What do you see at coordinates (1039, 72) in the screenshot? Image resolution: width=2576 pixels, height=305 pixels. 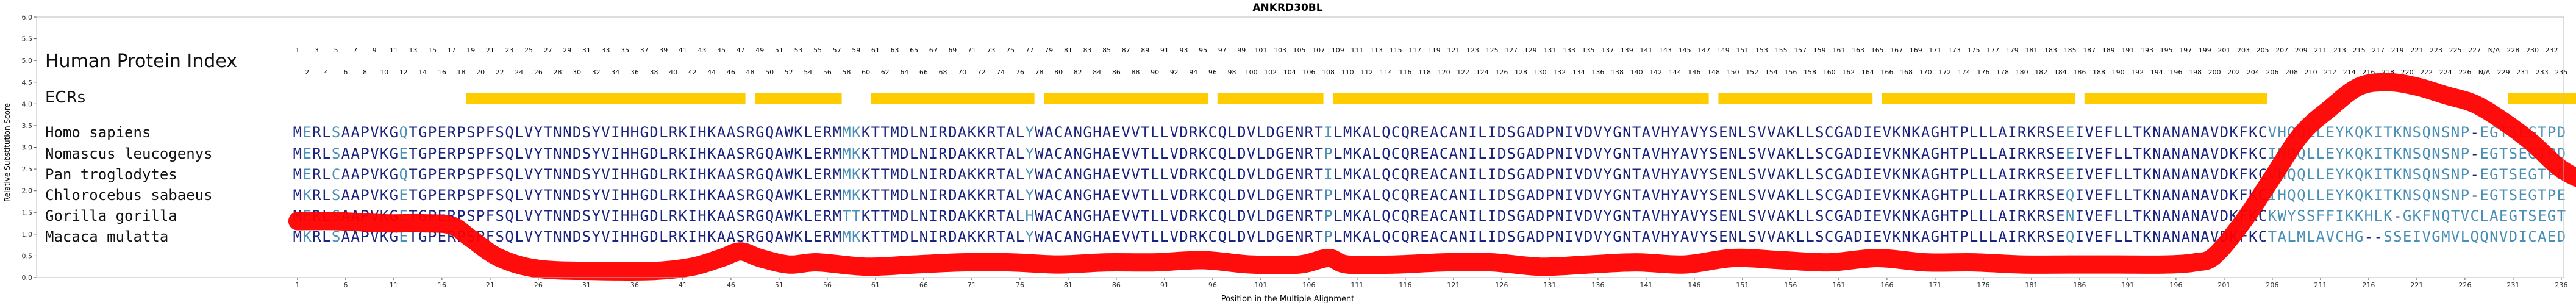 I see `index-number-bottom: 78` at bounding box center [1039, 72].